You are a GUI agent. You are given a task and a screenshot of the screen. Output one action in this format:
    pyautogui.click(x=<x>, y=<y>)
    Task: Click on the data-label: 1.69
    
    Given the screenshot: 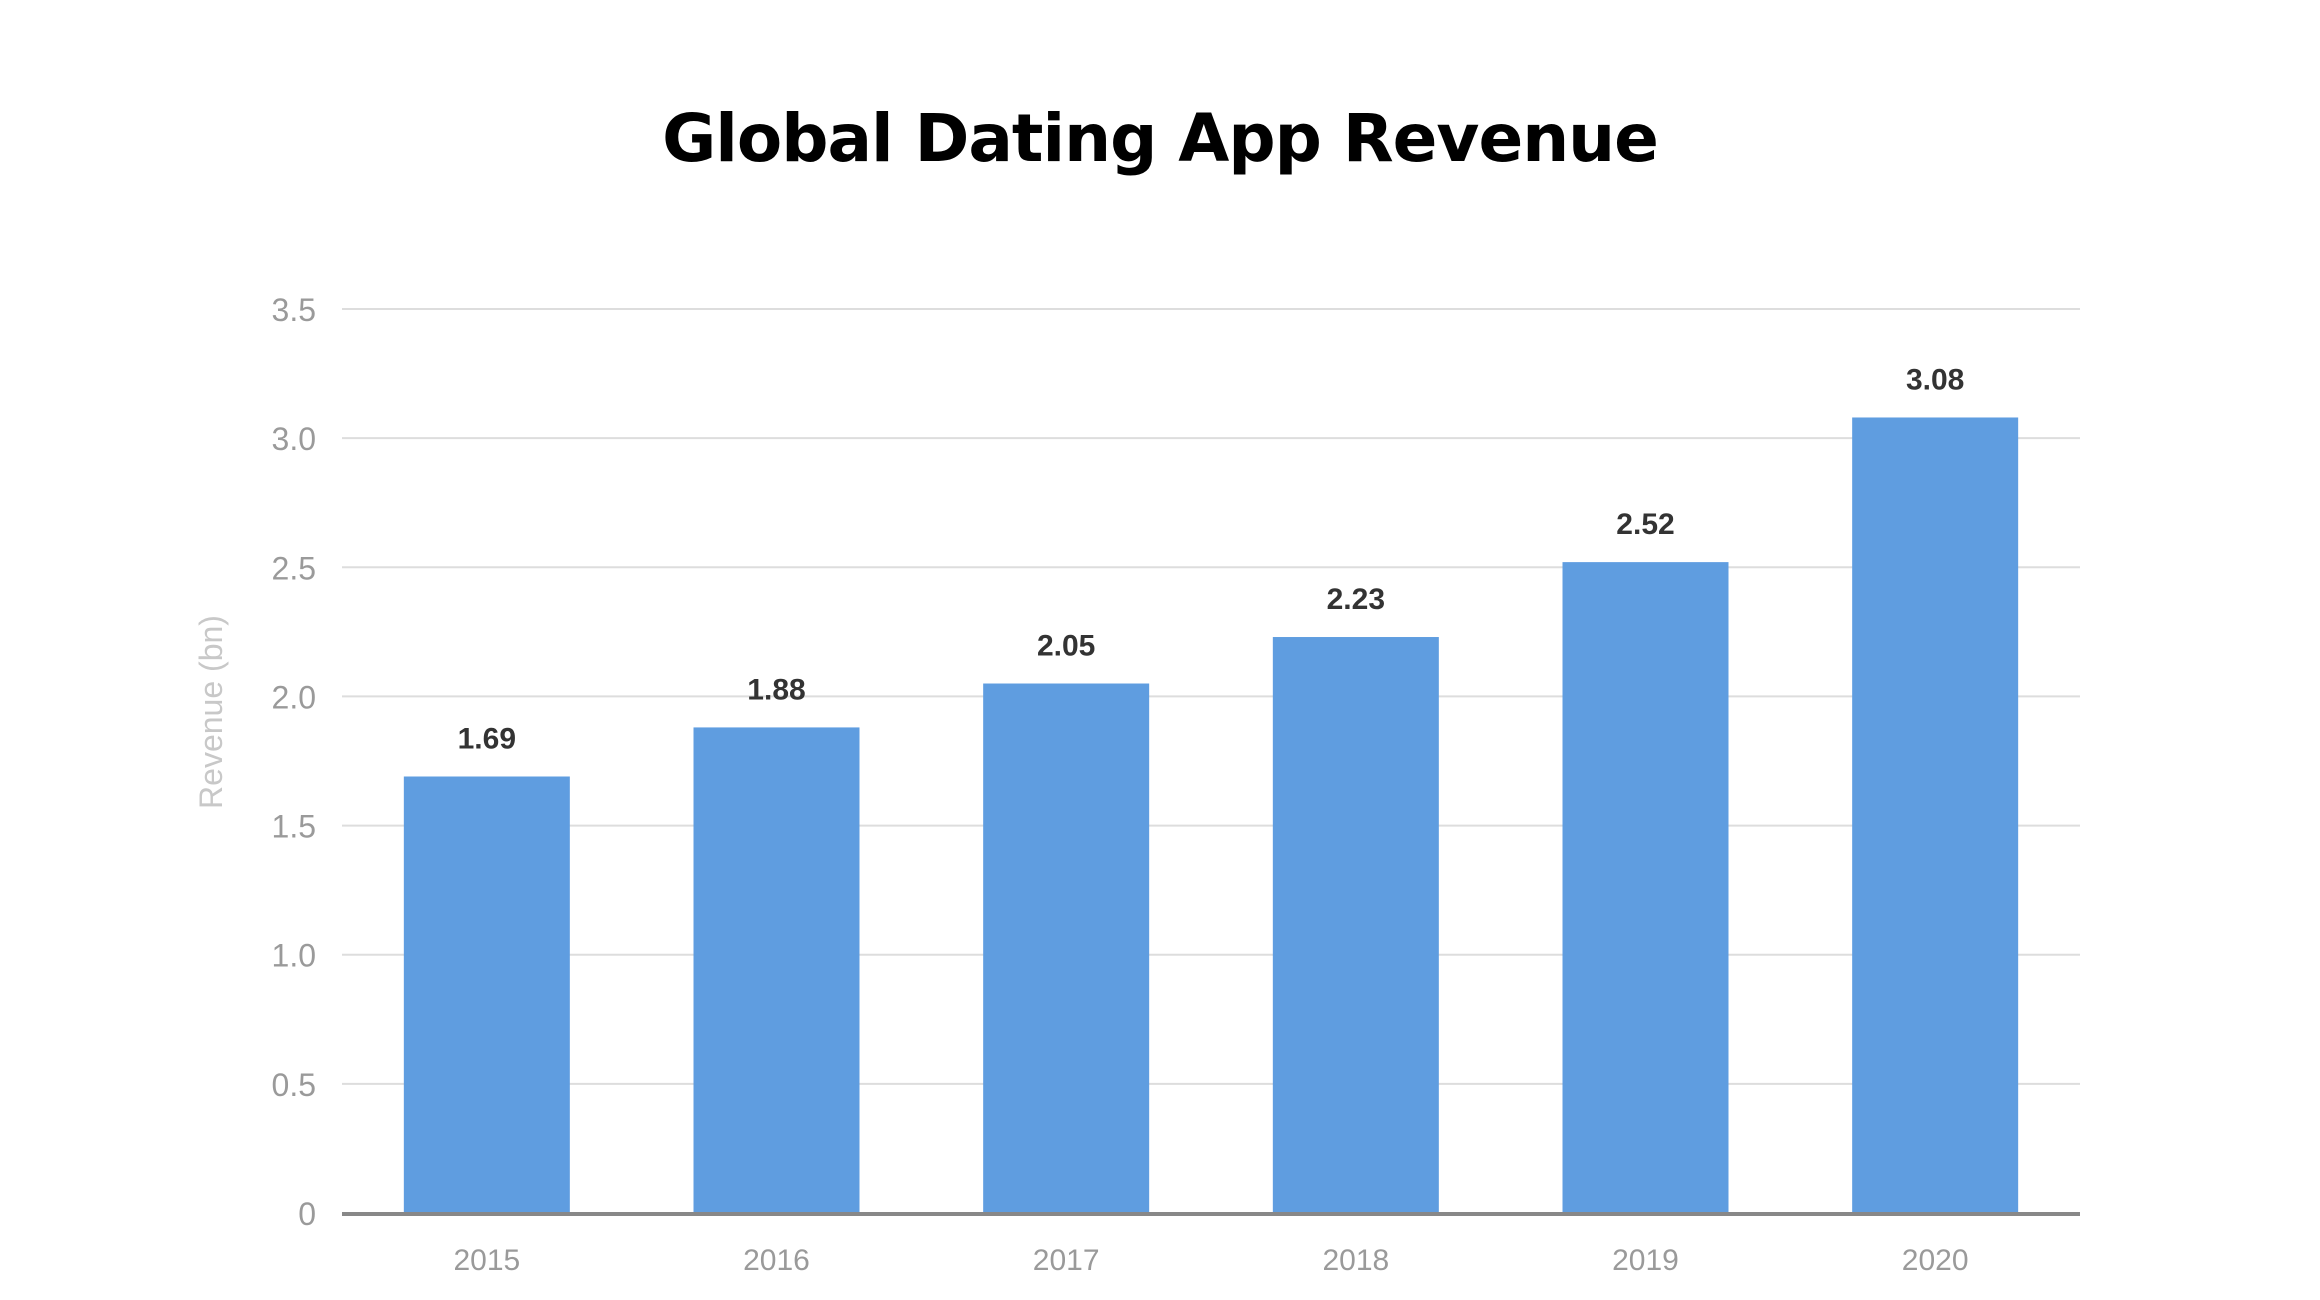 What is the action you would take?
    pyautogui.click(x=487, y=738)
    